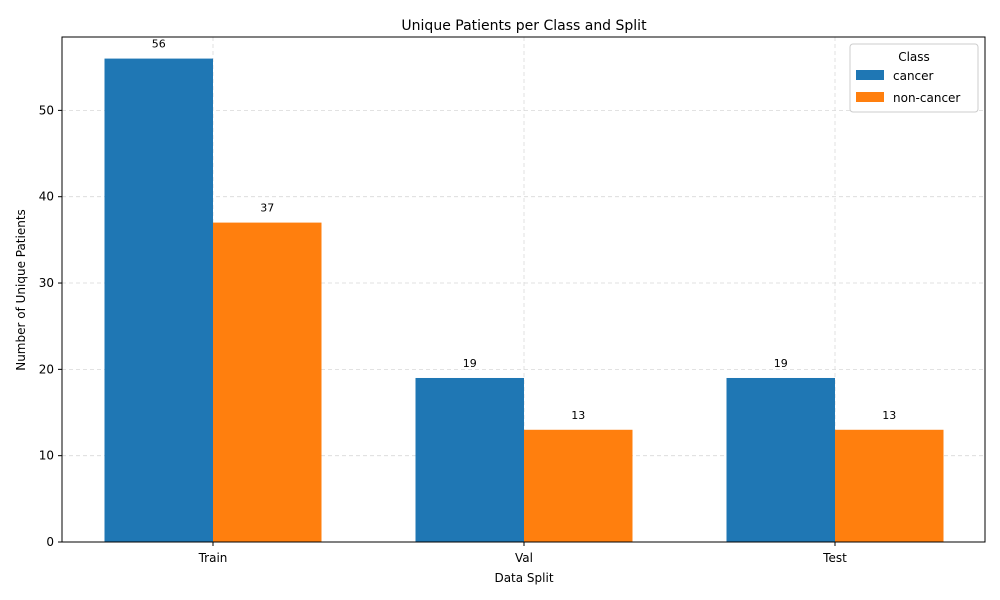 This screenshot has height=600, width=1000. What do you see at coordinates (926, 98) in the screenshot?
I see `legend-entry-non-cancer: non-cancer` at bounding box center [926, 98].